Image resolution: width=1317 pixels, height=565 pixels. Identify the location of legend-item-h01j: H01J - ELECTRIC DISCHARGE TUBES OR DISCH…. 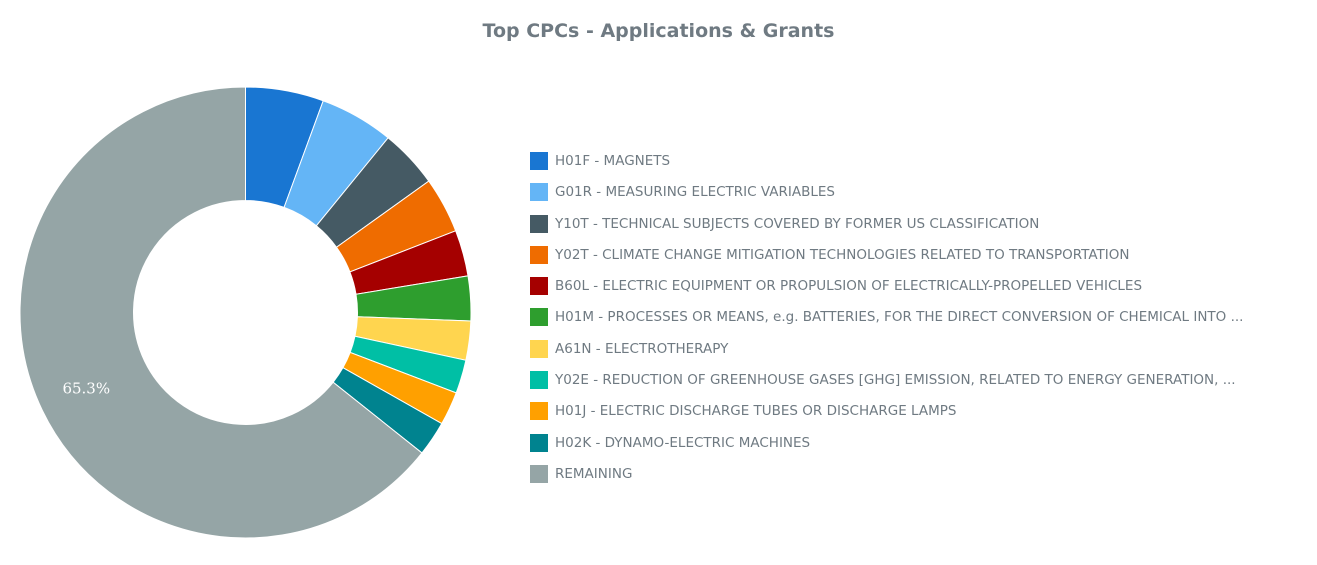
(886, 417).